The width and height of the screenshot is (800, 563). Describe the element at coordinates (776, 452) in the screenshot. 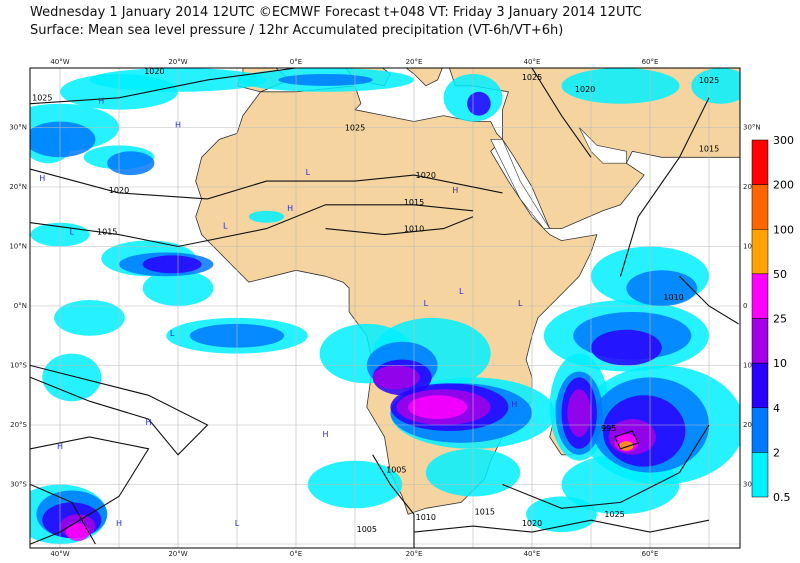

I see `colorbar-label: 2` at that location.